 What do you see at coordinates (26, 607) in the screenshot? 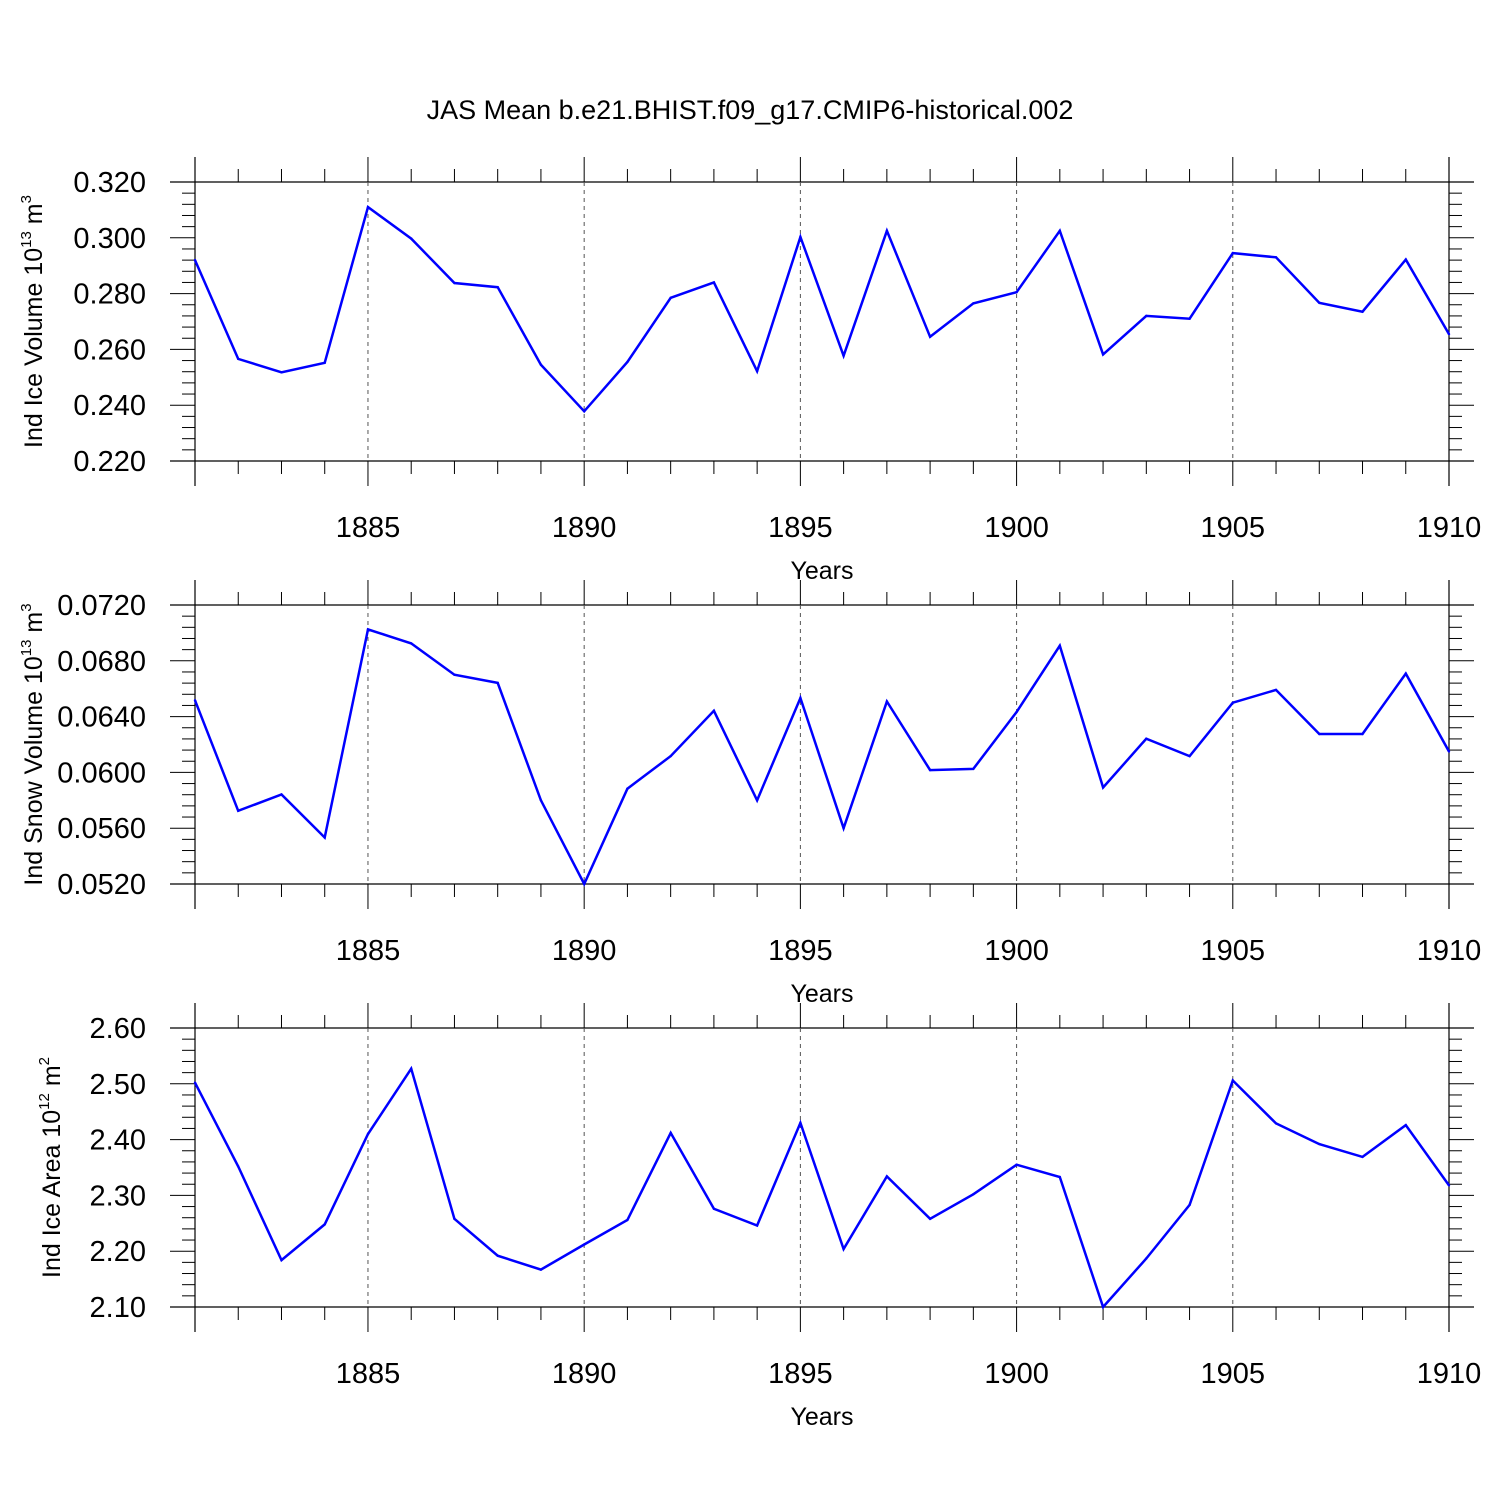
I see `y-axis-title-unit-exponent: 3` at bounding box center [26, 607].